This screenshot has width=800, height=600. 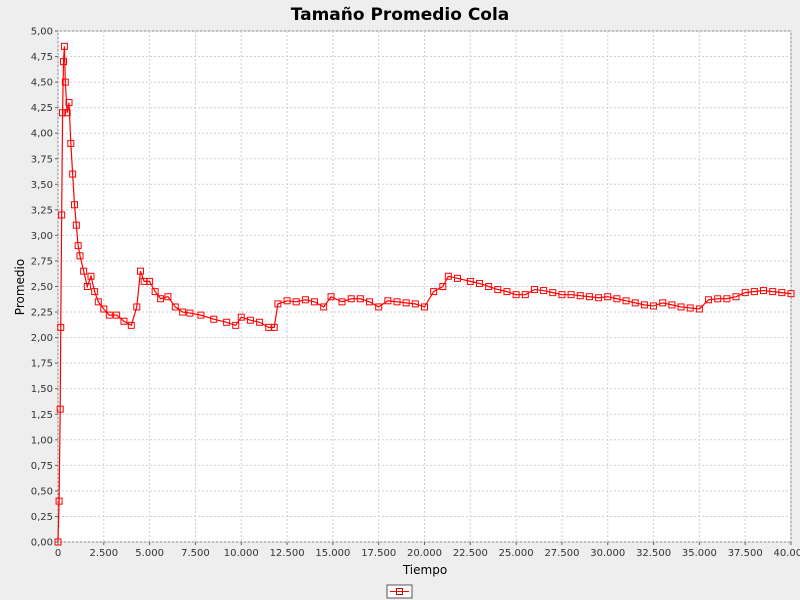 I want to click on x-axis-label: Tiempo, so click(x=424, y=570).